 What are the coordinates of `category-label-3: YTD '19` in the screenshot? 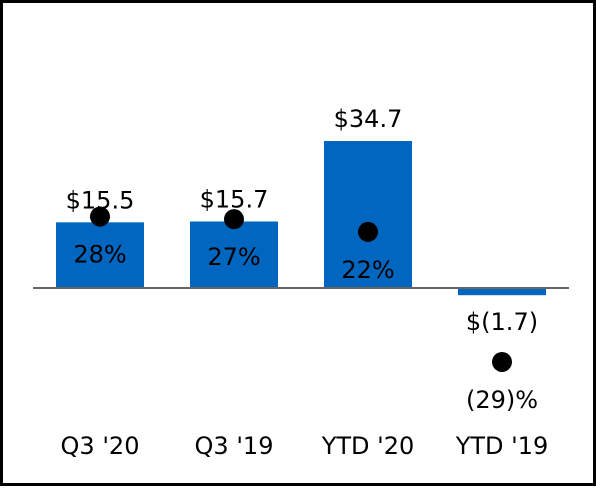 It's located at (502, 446).